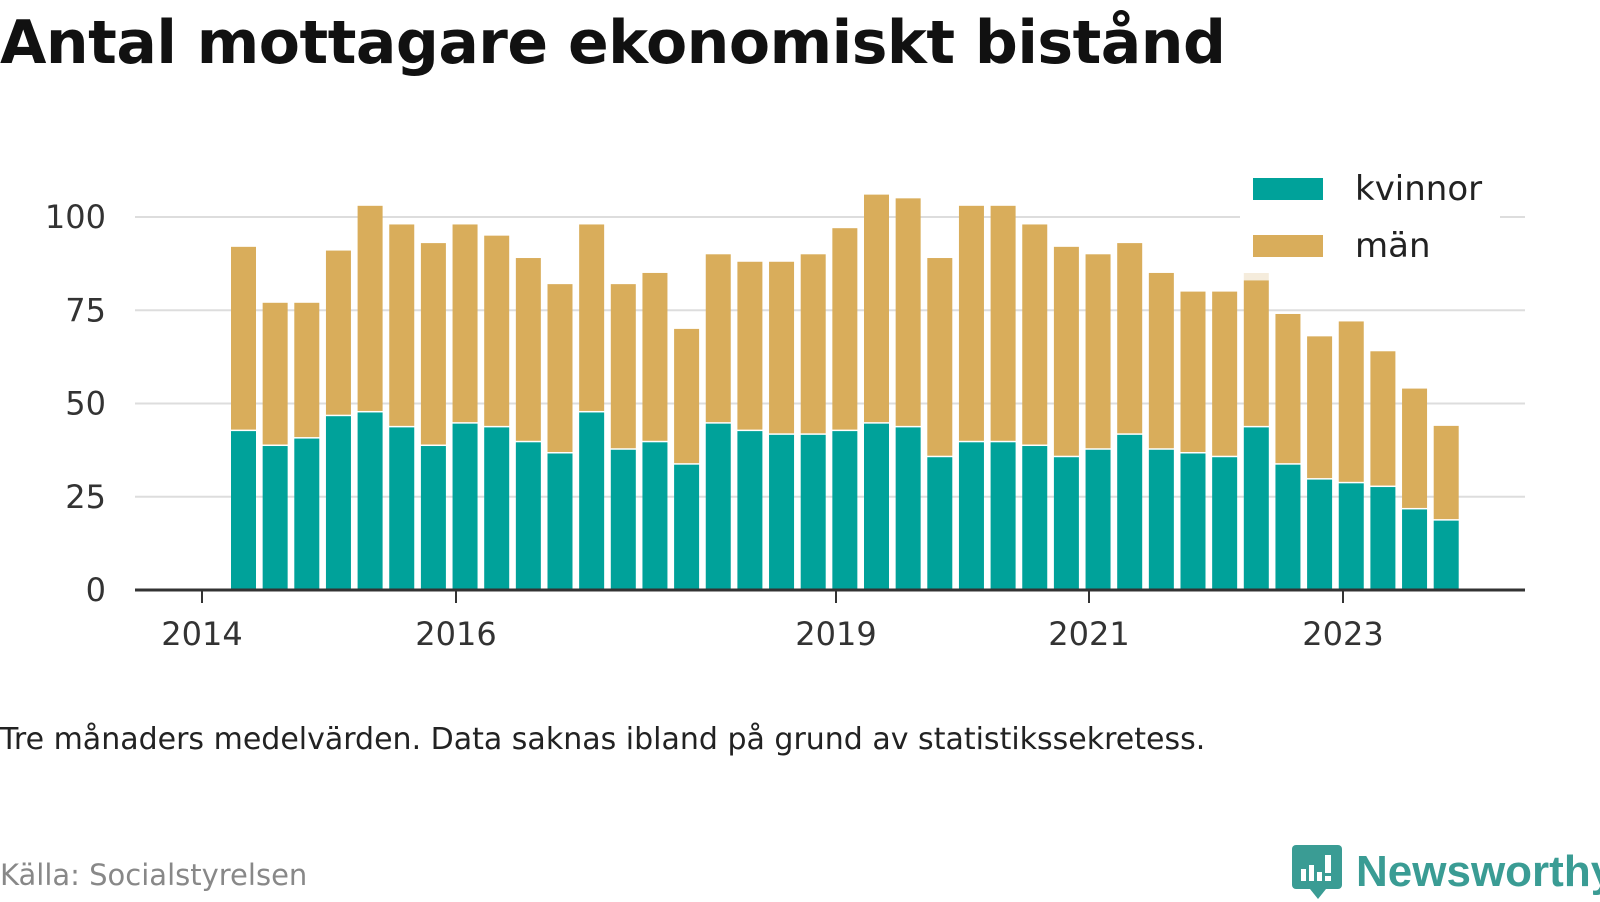 This screenshot has width=1600, height=902. Describe the element at coordinates (85, 310) in the screenshot. I see `y-tick-label: 75` at that location.